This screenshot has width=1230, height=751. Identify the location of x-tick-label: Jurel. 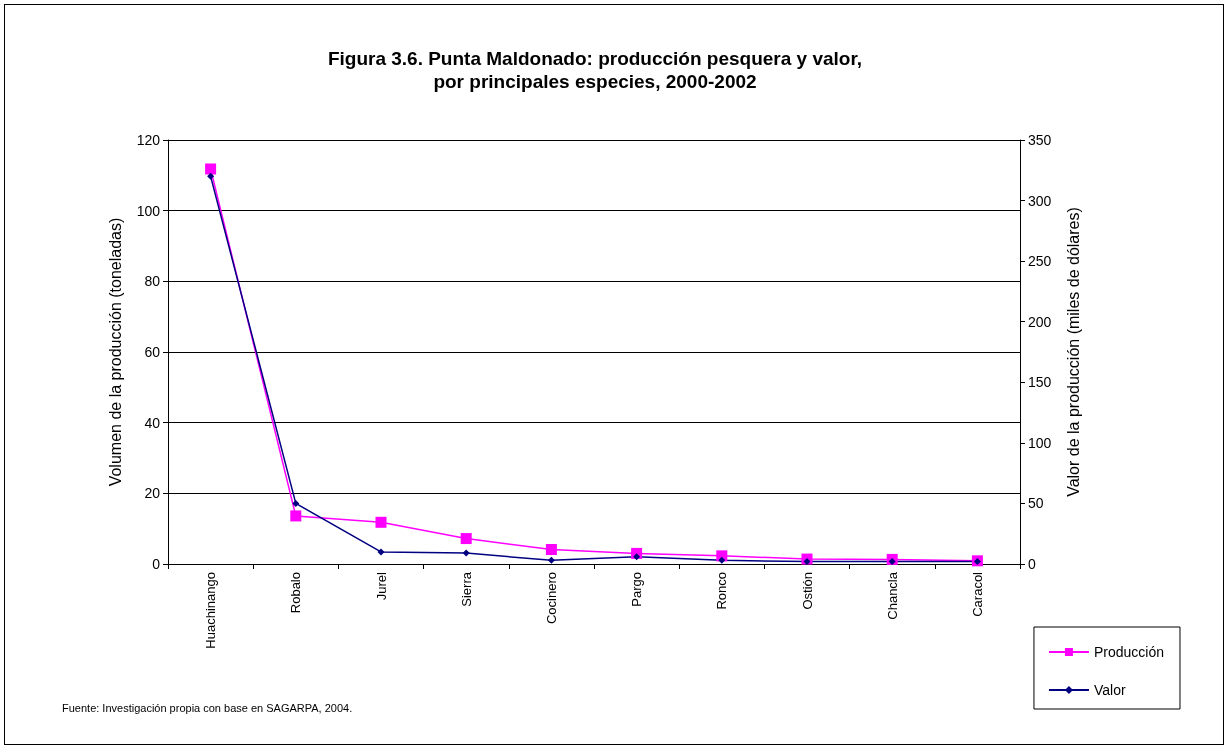
(381, 586).